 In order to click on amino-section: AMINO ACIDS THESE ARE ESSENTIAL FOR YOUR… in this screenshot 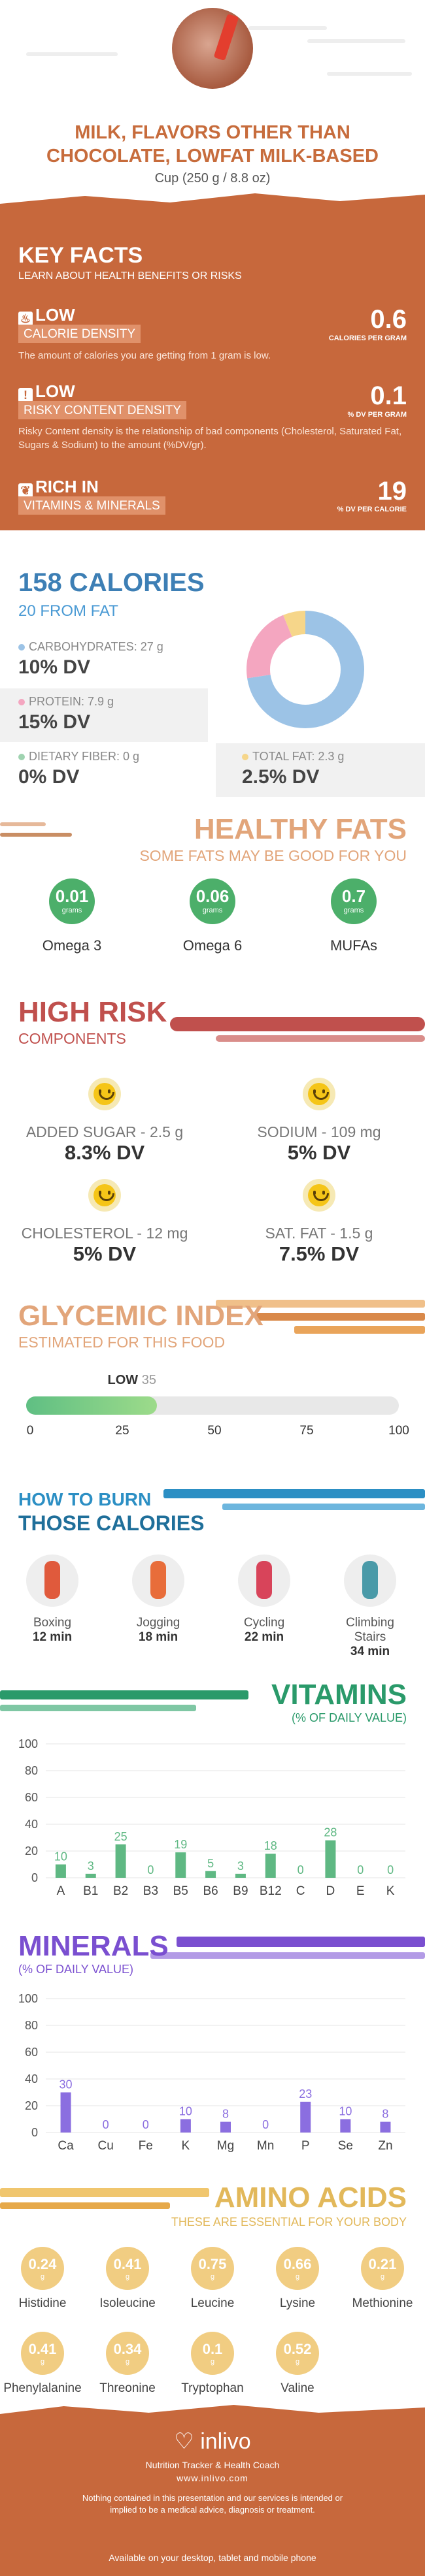, I will do `click(212, 2285)`.